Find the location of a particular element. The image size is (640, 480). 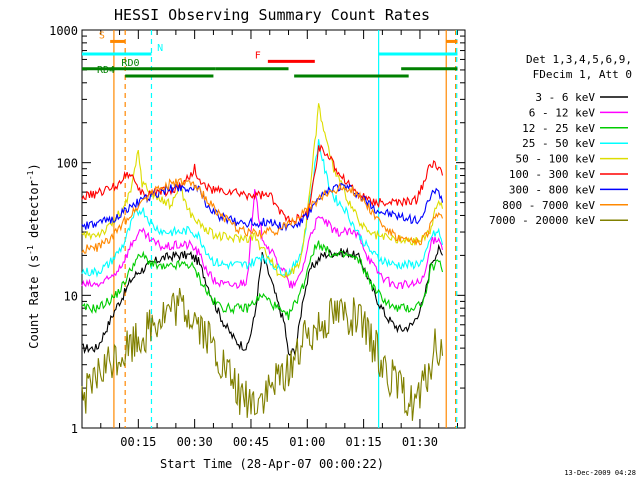

legend-header-1: Det 1,3,4,5,6,9, is located at coordinates (579, 59).